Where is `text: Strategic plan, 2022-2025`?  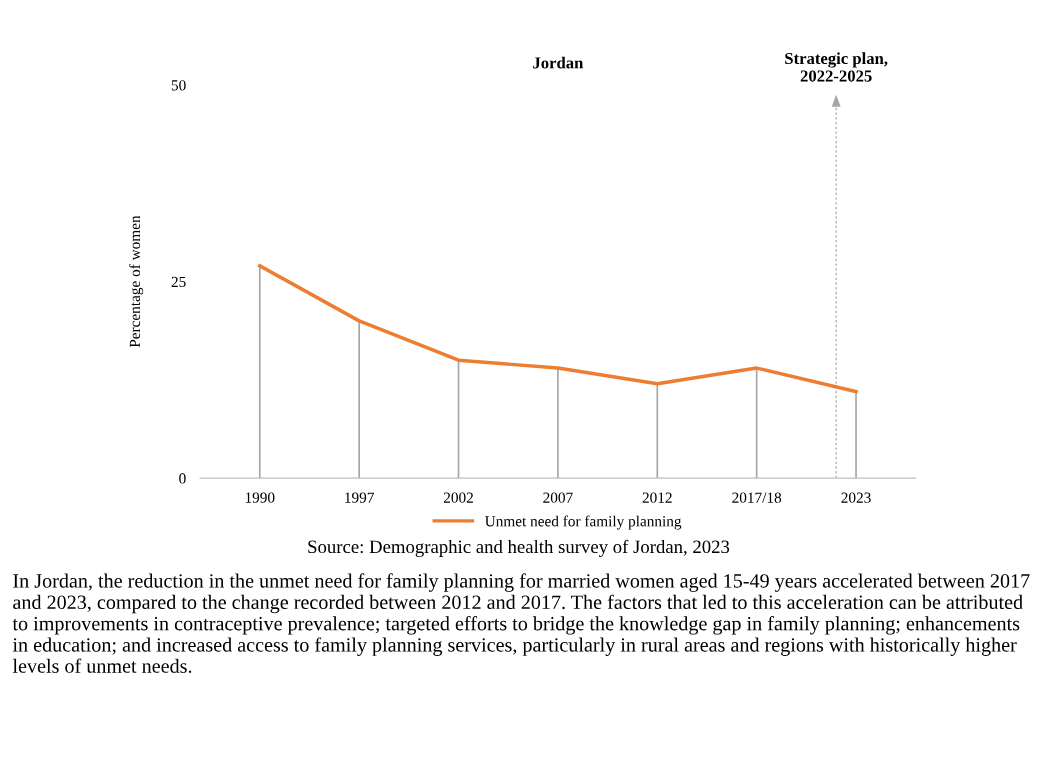 text: Strategic plan, 2022-2025 is located at coordinates (836, 67).